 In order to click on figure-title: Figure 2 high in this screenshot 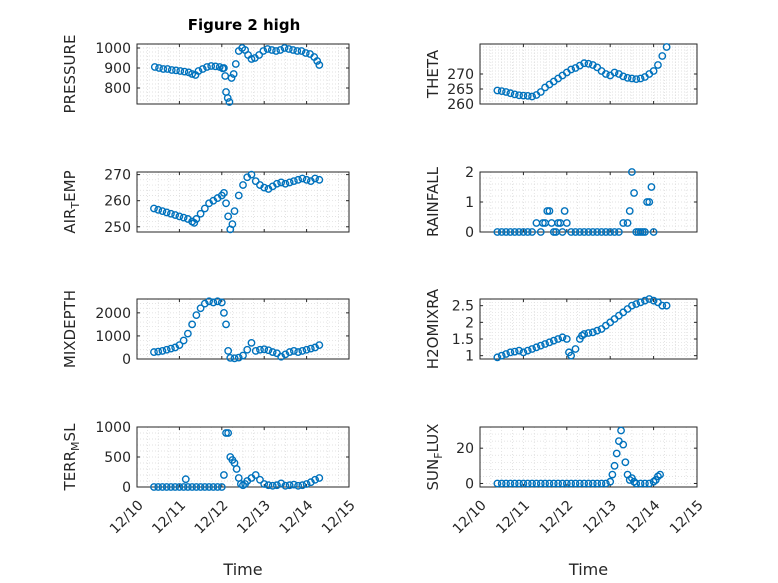, I will do `click(244, 25)`.